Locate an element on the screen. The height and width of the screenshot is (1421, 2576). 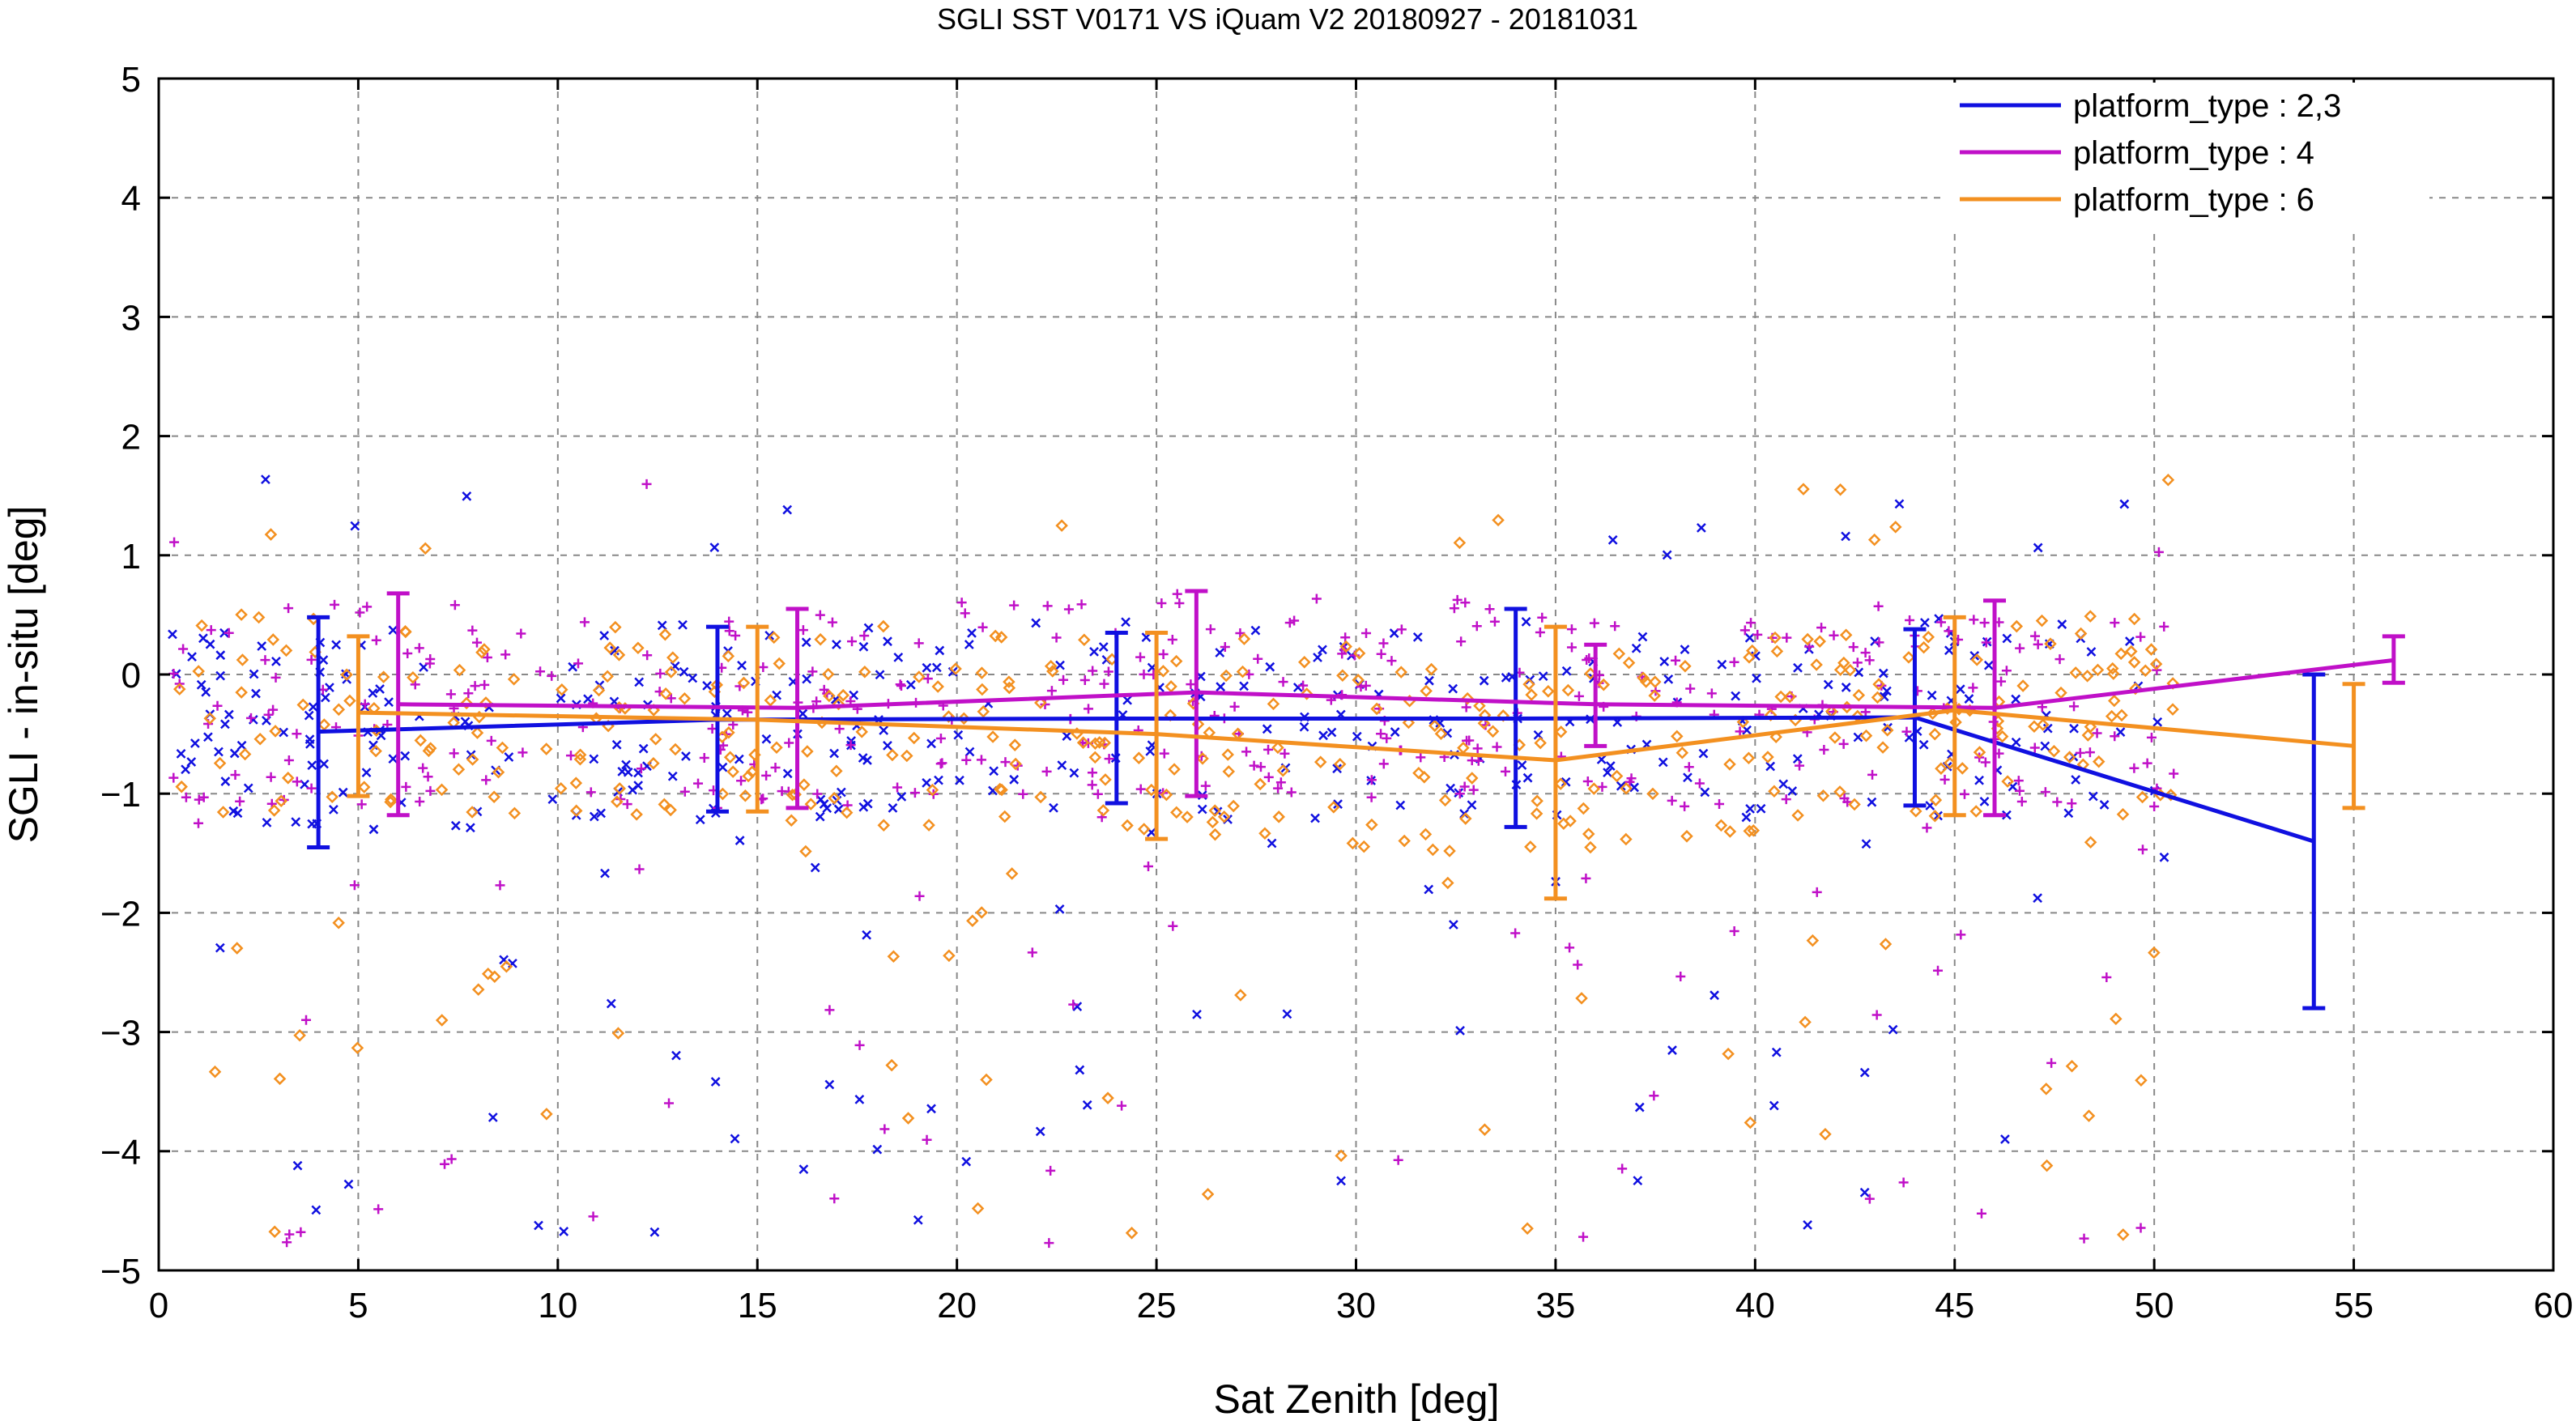
y-axis-title: SGLI - in-situ [deg] is located at coordinates (23, 675).